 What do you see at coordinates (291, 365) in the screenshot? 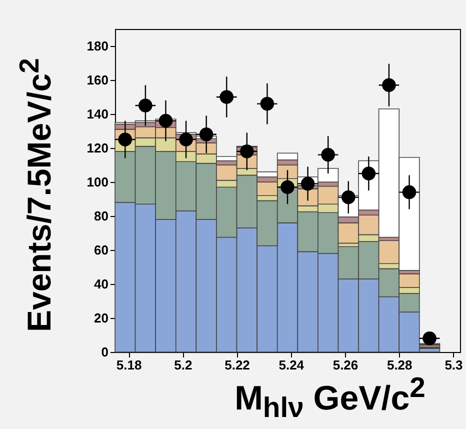
I see `x-tick-label: 5.24` at bounding box center [291, 365].